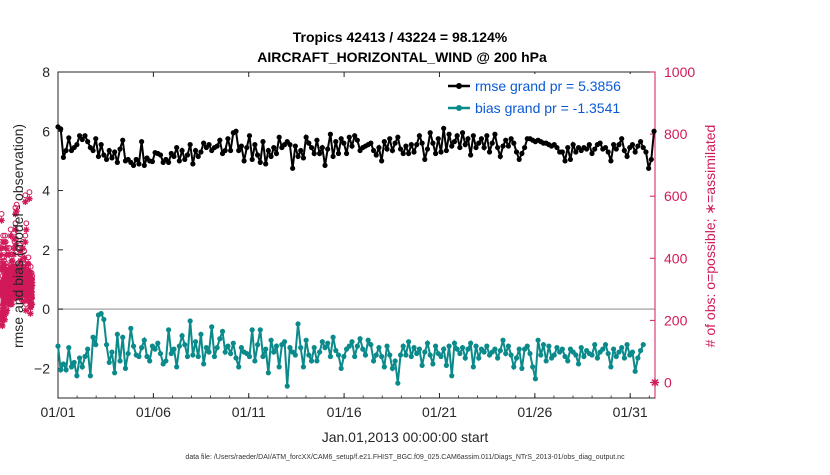 The width and height of the screenshot is (830, 475). Describe the element at coordinates (710, 236) in the screenshot. I see `y-axis-label-right: # of obs: o=possible; ∗=assimilated` at that location.